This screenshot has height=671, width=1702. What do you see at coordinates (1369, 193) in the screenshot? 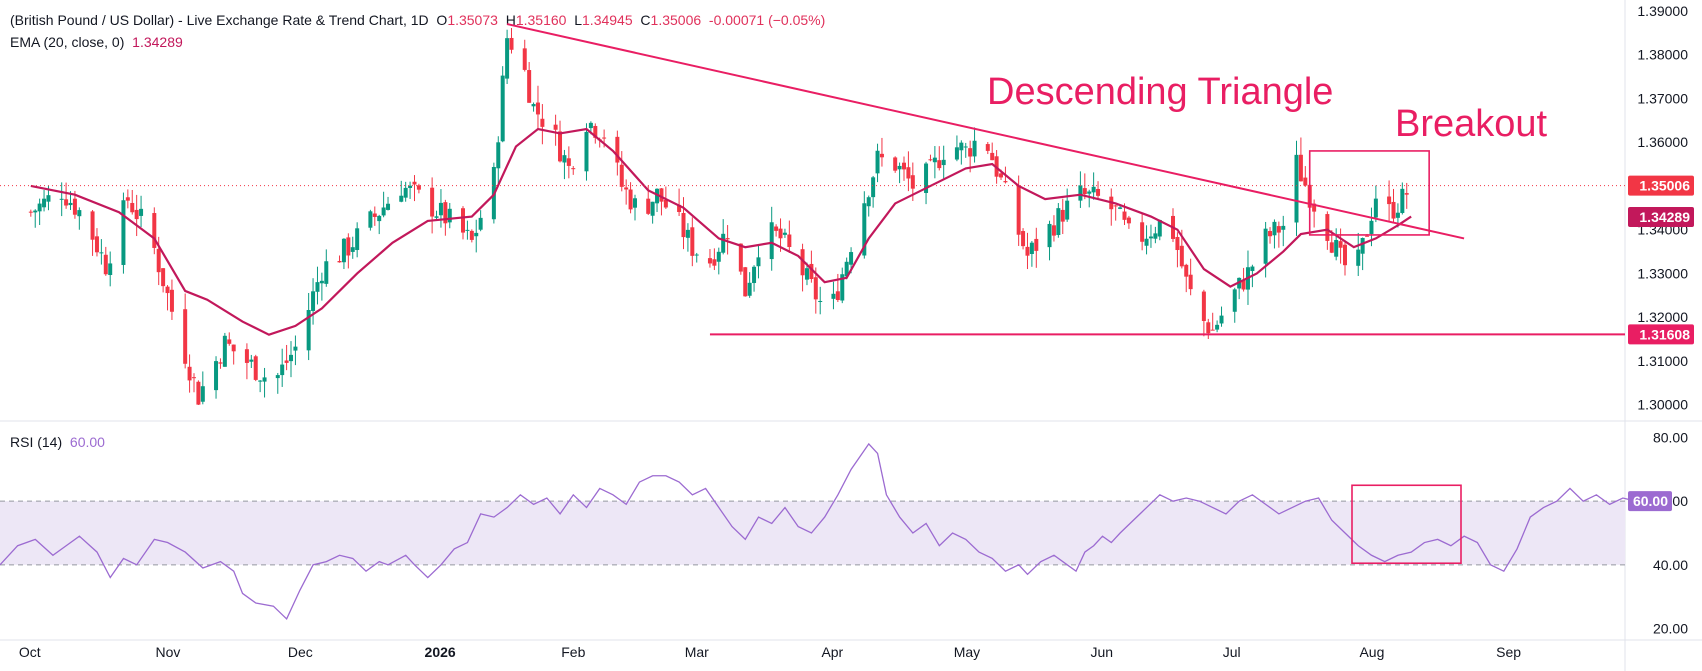
I see `breakout-box` at bounding box center [1369, 193].